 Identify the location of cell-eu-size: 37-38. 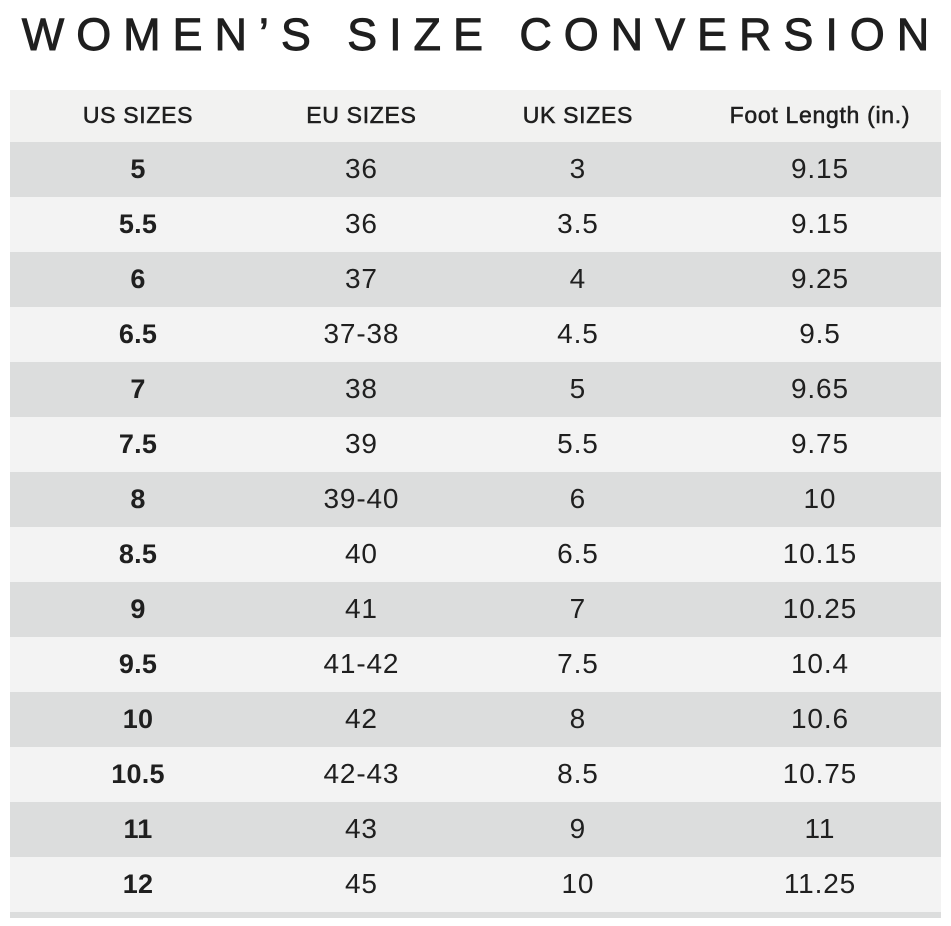
(361, 334).